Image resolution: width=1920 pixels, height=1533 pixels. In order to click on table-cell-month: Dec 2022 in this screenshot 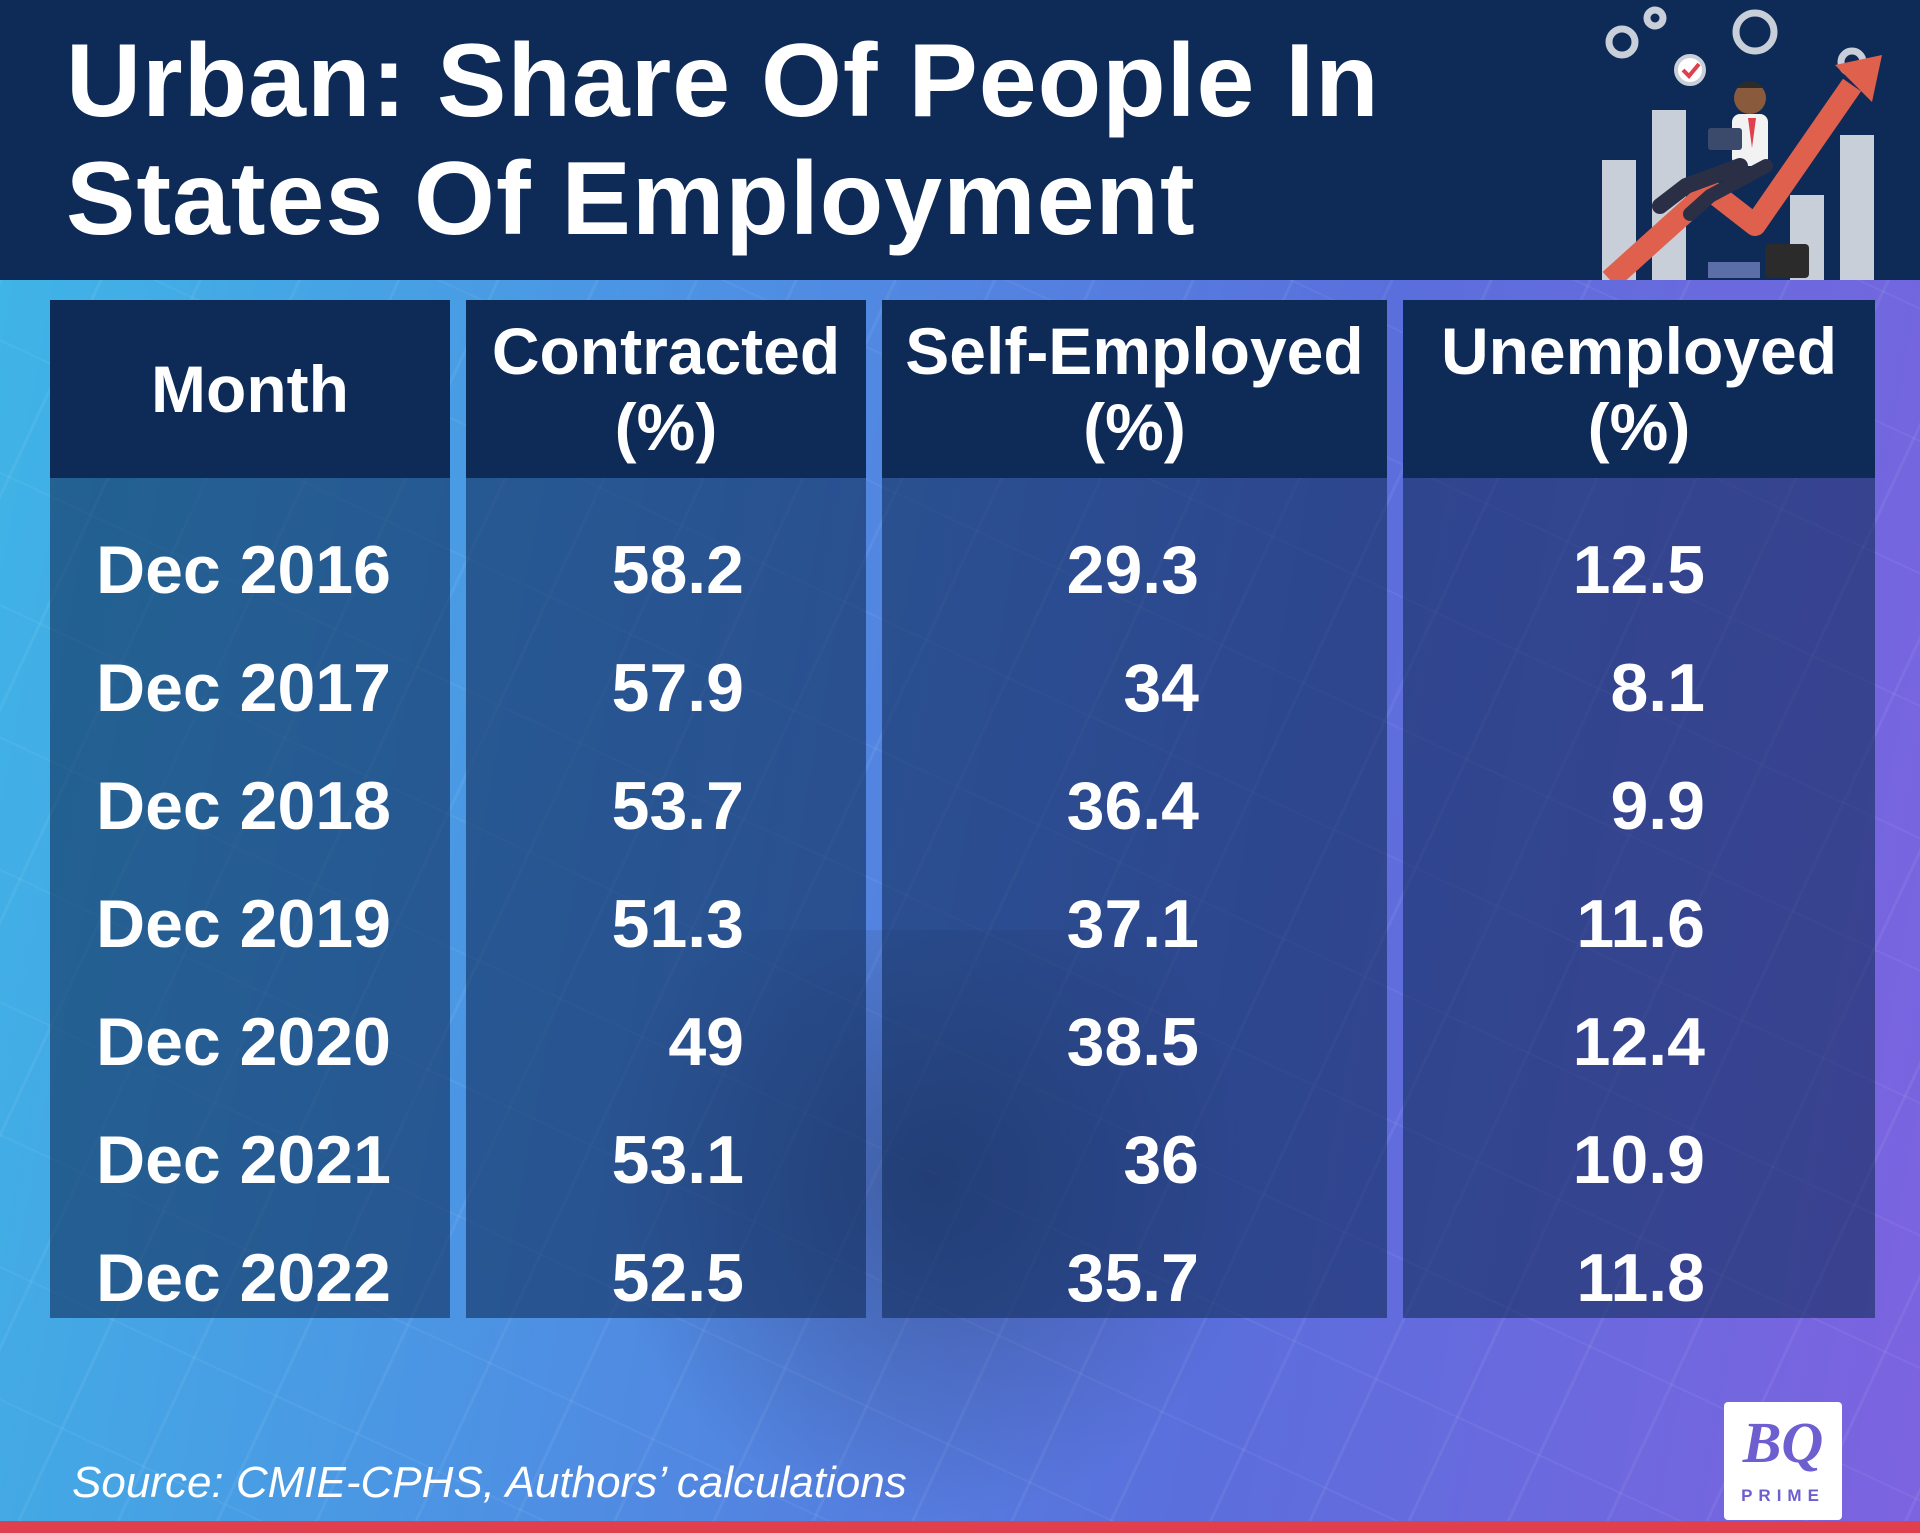, I will do `click(243, 1278)`.